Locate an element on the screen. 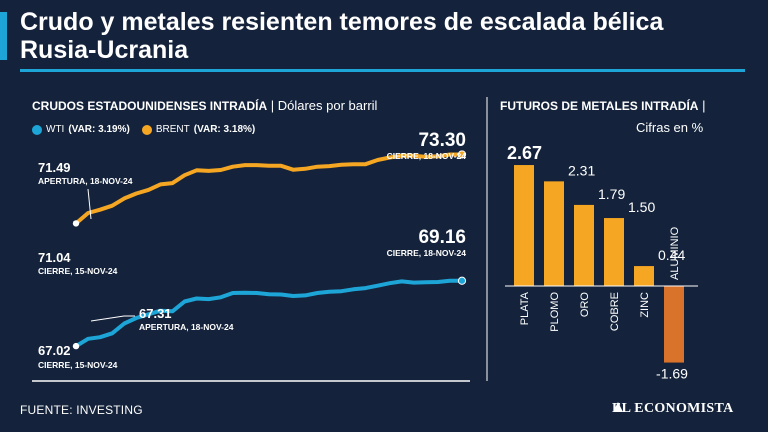 The width and height of the screenshot is (768, 432). bar-value-zinc: 0.44 is located at coordinates (671, 255).